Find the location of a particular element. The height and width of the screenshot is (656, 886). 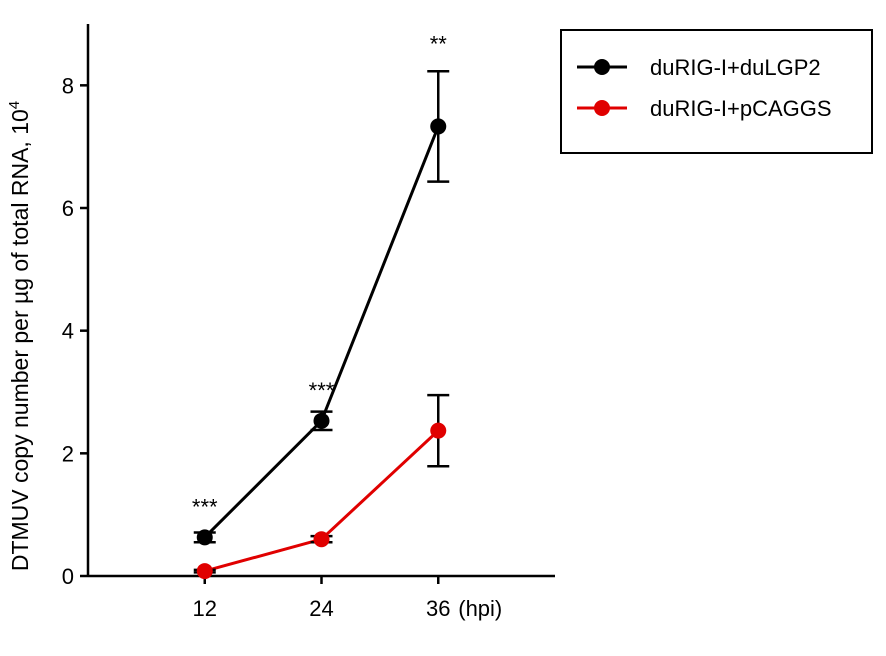

legend-box is located at coordinates (716, 91).